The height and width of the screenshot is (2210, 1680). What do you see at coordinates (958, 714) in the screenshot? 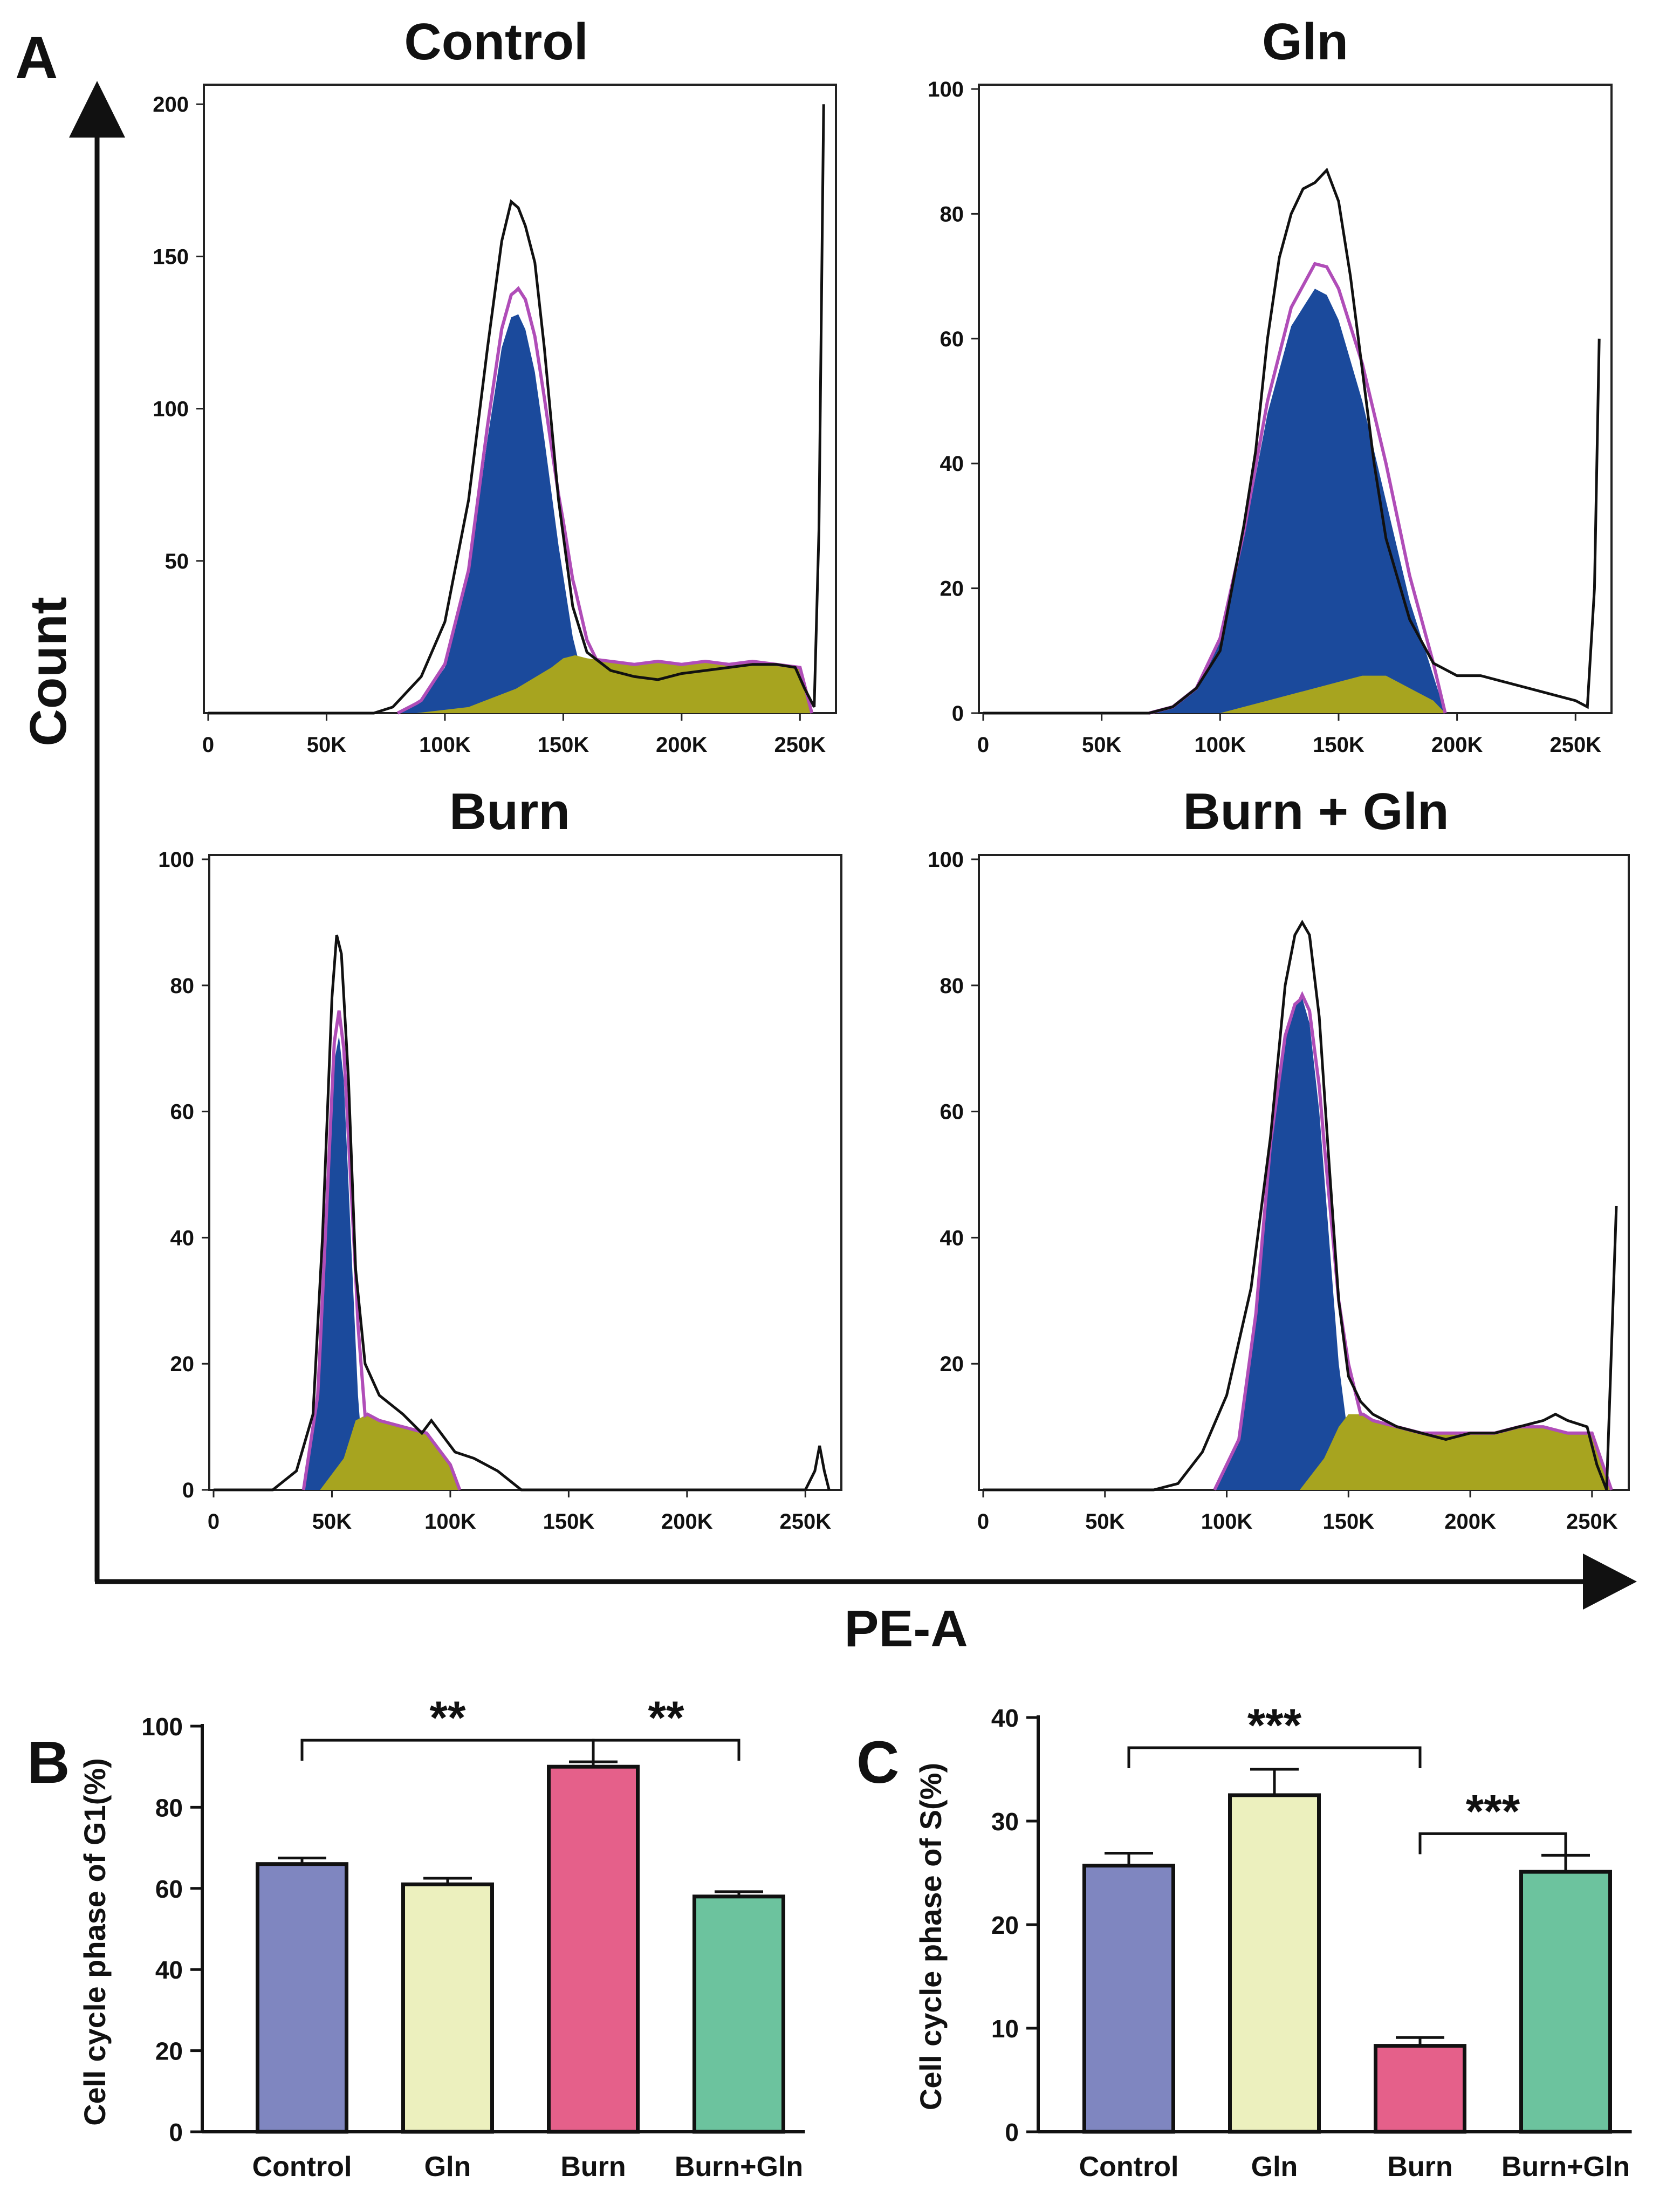
I see `y-tick-label: 0` at bounding box center [958, 714].